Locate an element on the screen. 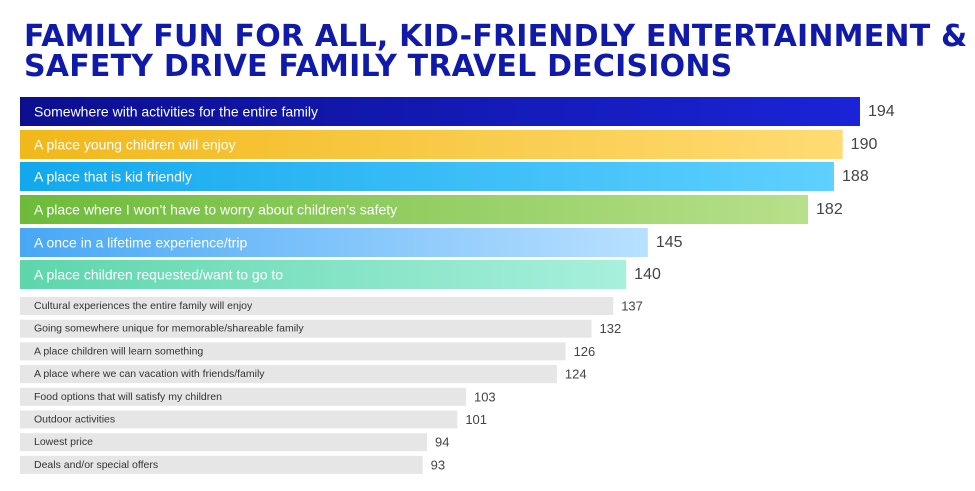 This screenshot has width=975, height=491. bar-label-5: A once in a lifetime experience/trip is located at coordinates (140, 243).